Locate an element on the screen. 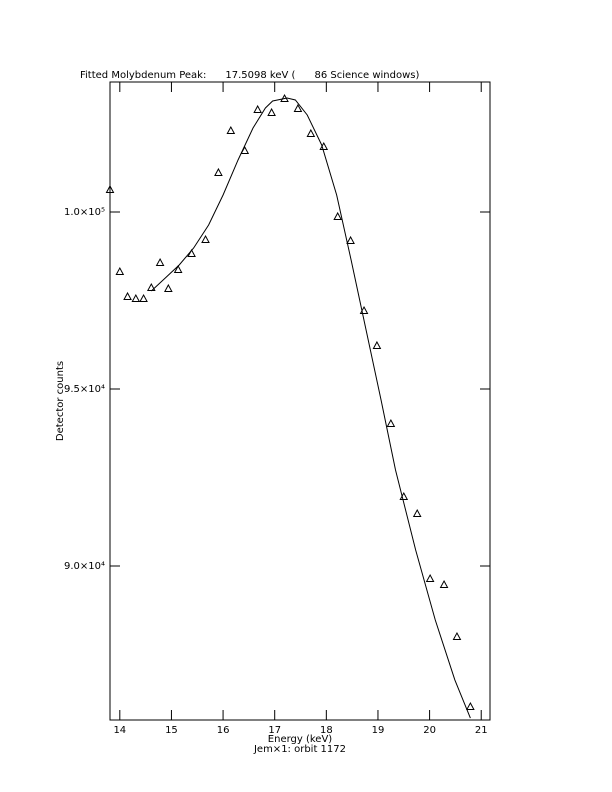 The image size is (612, 792). x-tick-label: 16 is located at coordinates (223, 730).